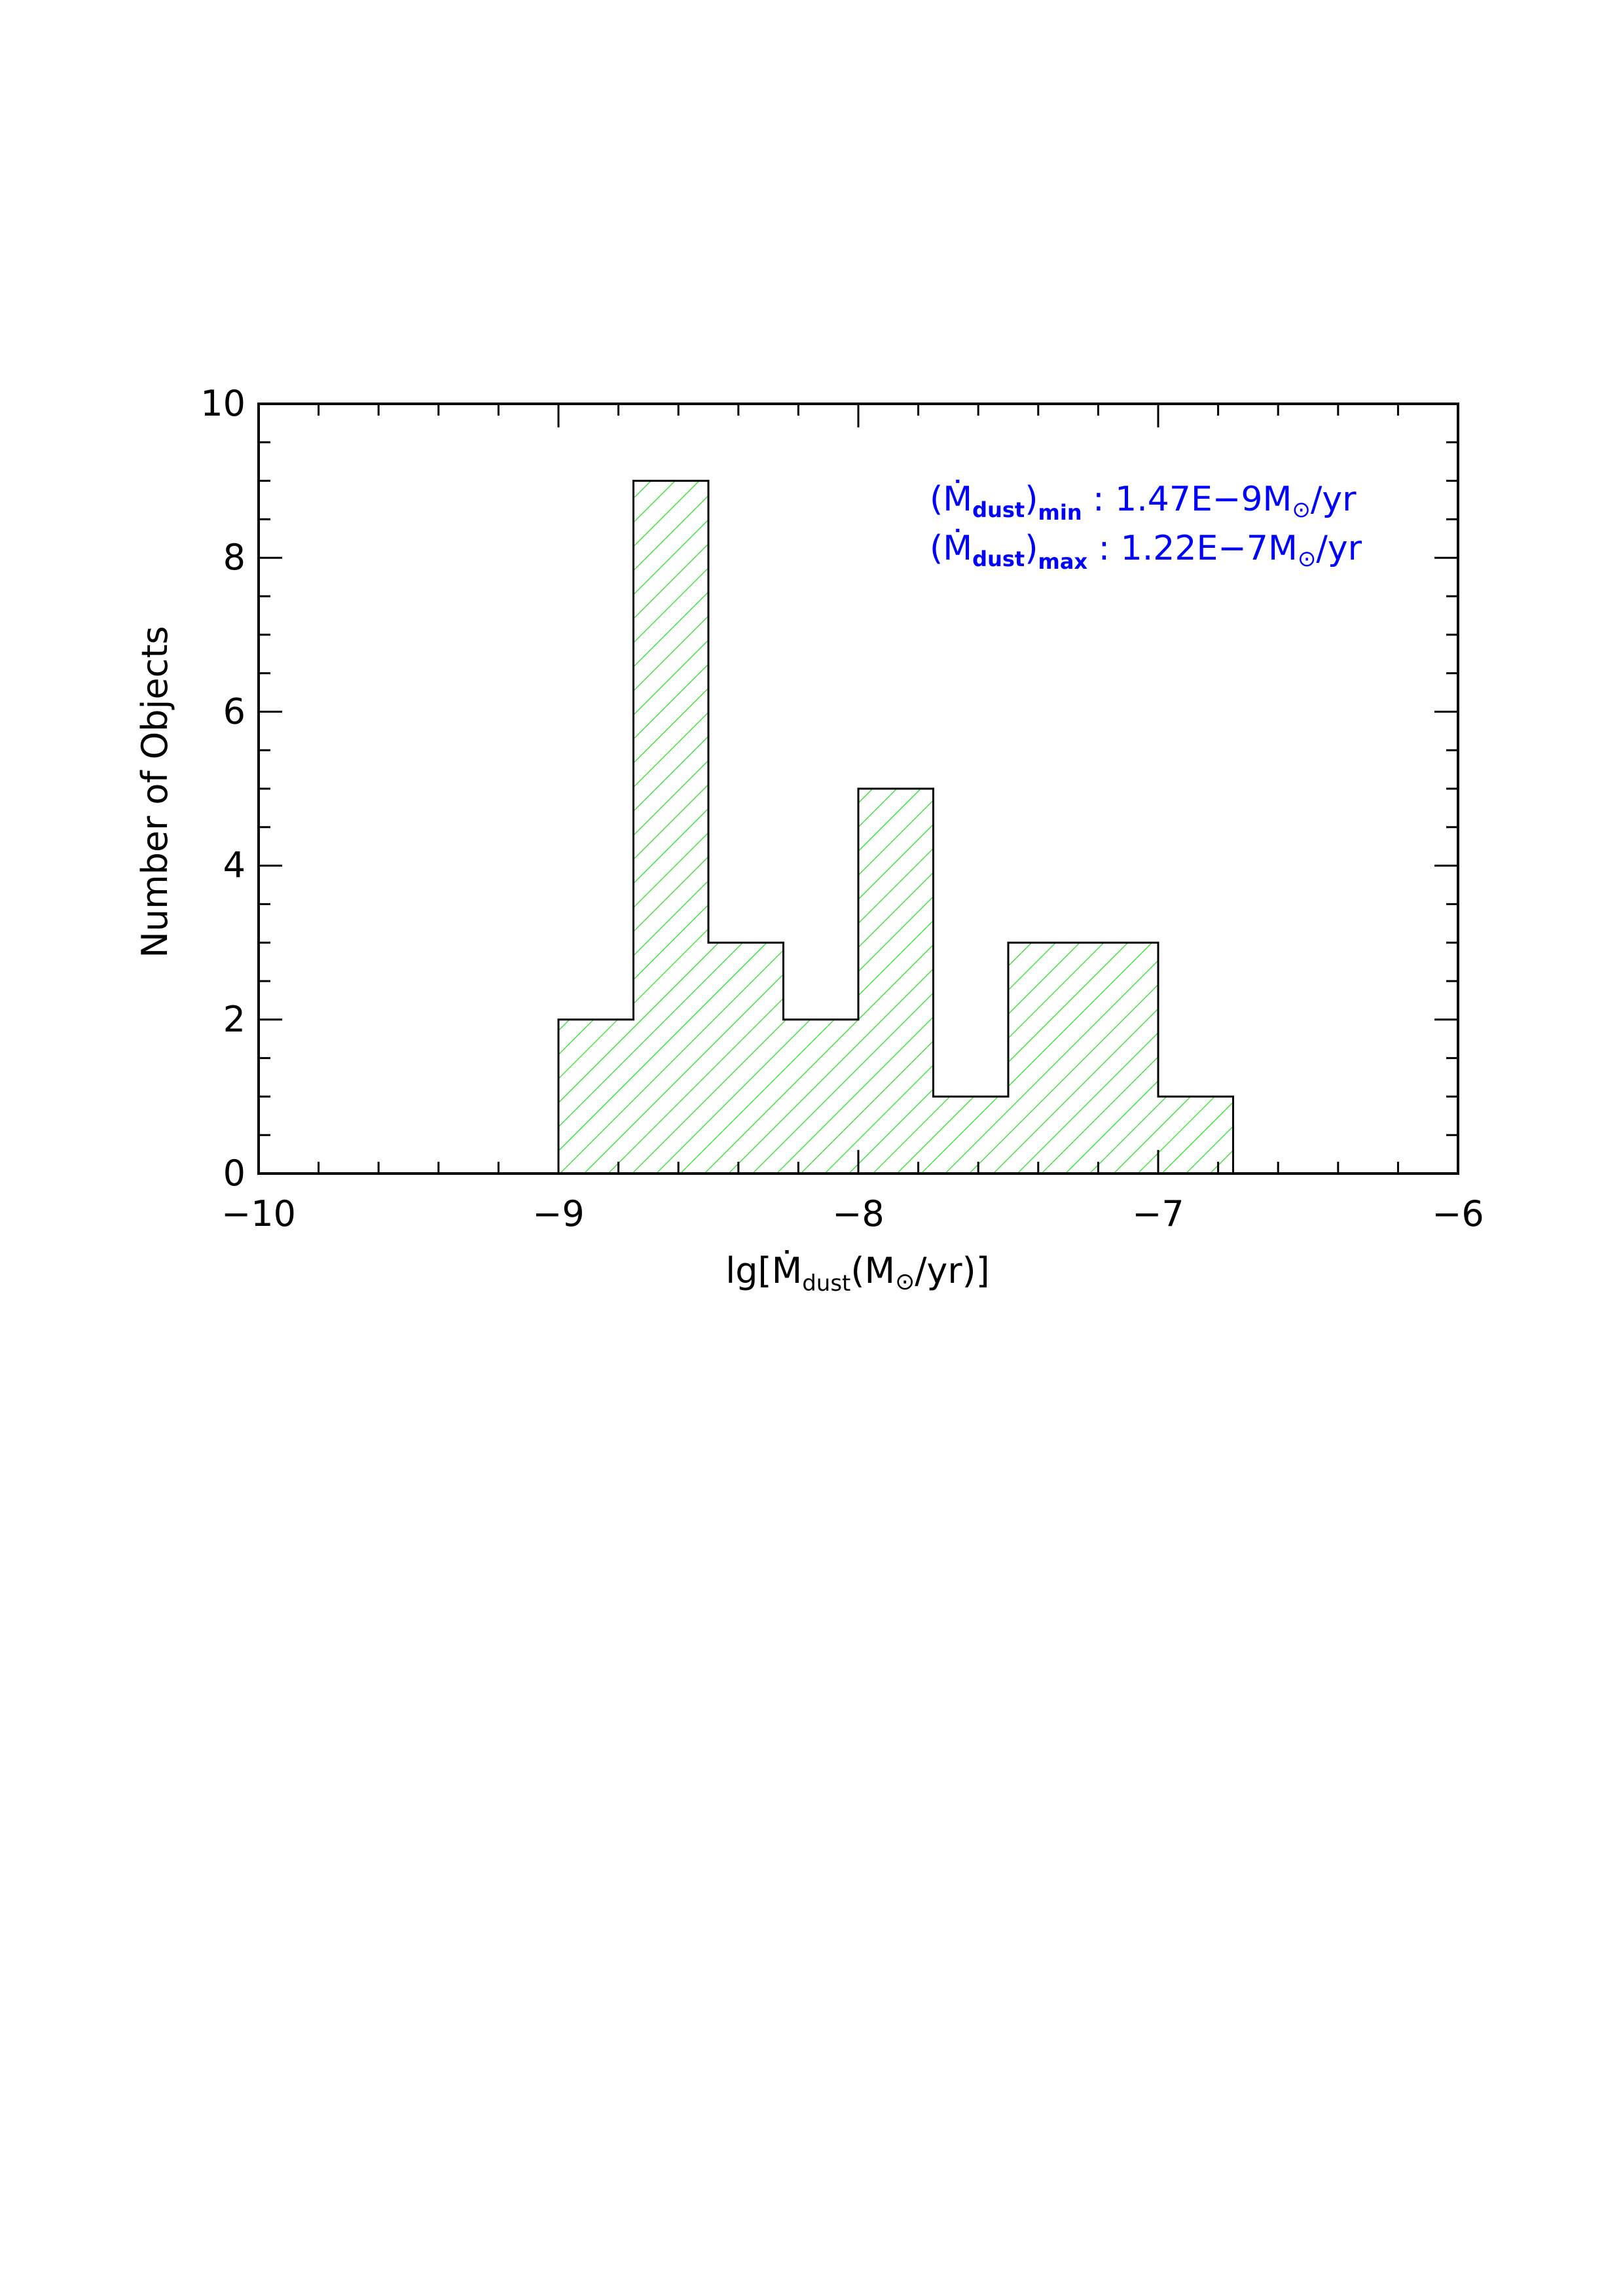 This screenshot has width=1623, height=2296. Describe the element at coordinates (234, 1019) in the screenshot. I see `y-tick-label: 2` at that location.